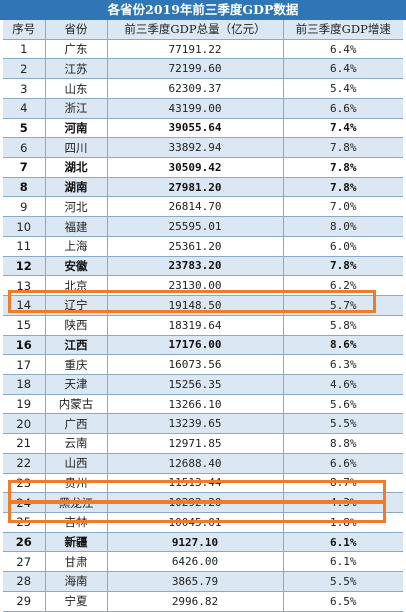 The height and width of the screenshot is (612, 406). Describe the element at coordinates (195, 345) in the screenshot. I see `gdp-cell: 17176.00` at that location.